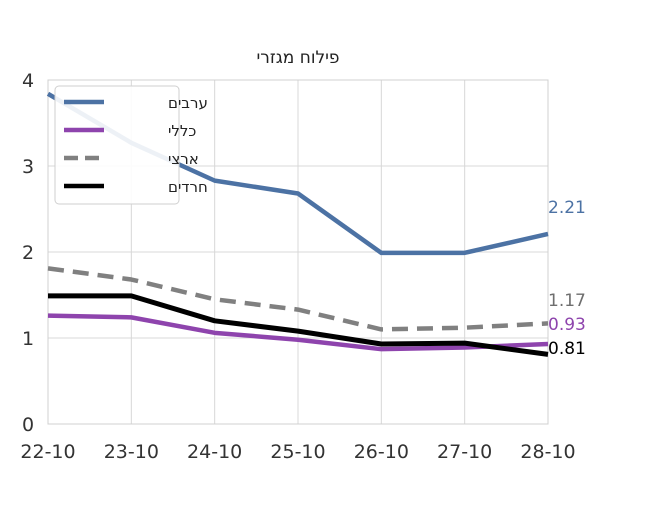  Describe the element at coordinates (567, 301) in the screenshot. I see `series-end-label: 1.17` at that location.